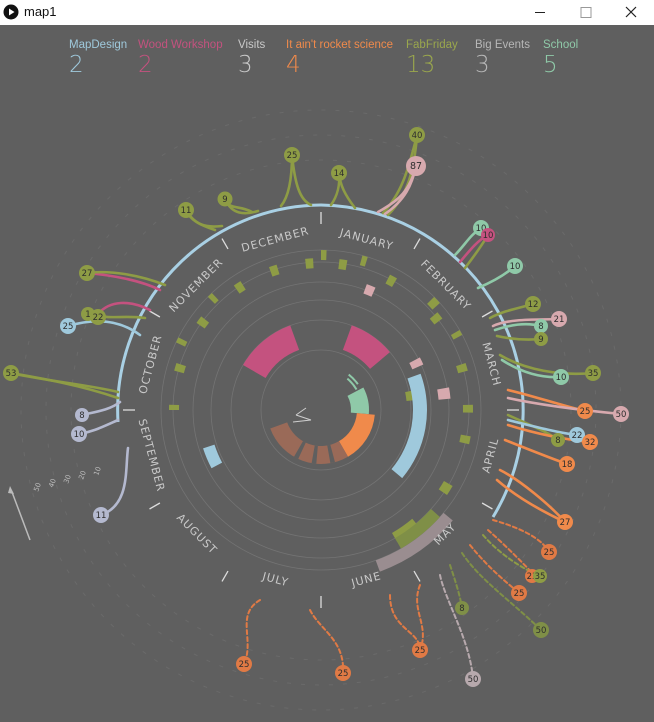 This screenshot has width=654, height=722. I want to click on event-bubble: 53, so click(11, 373).